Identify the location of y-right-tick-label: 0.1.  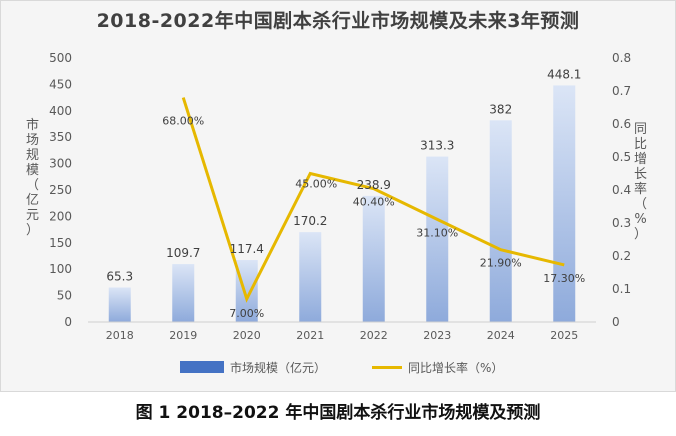
(621, 289).